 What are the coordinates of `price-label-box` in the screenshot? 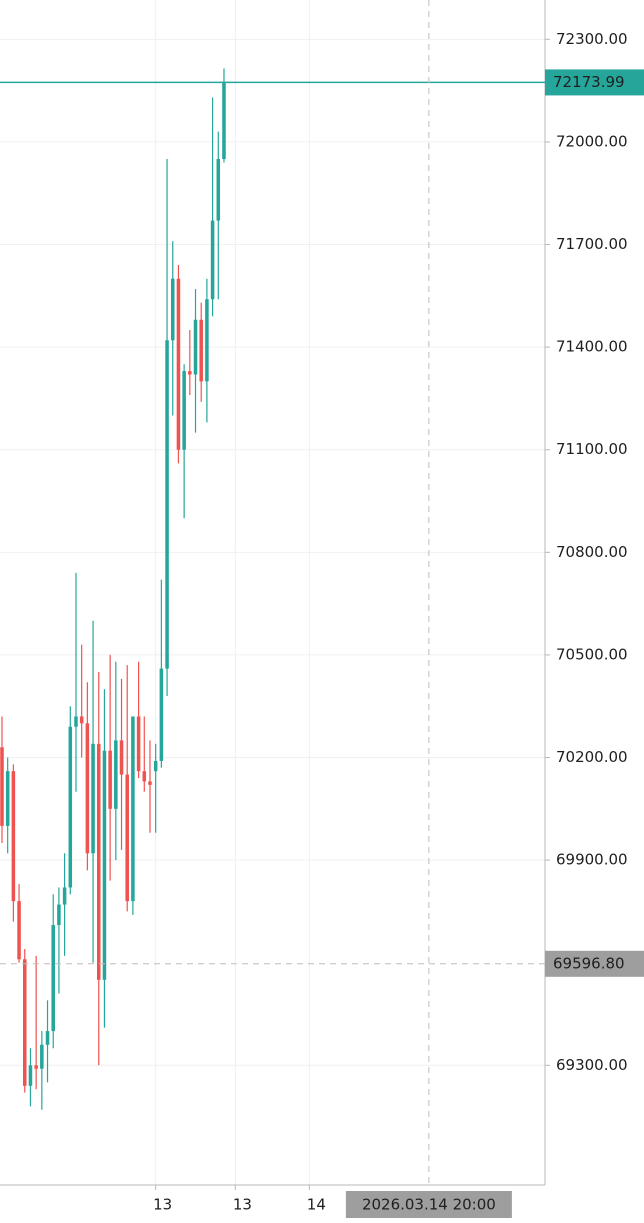 It's located at (594, 82).